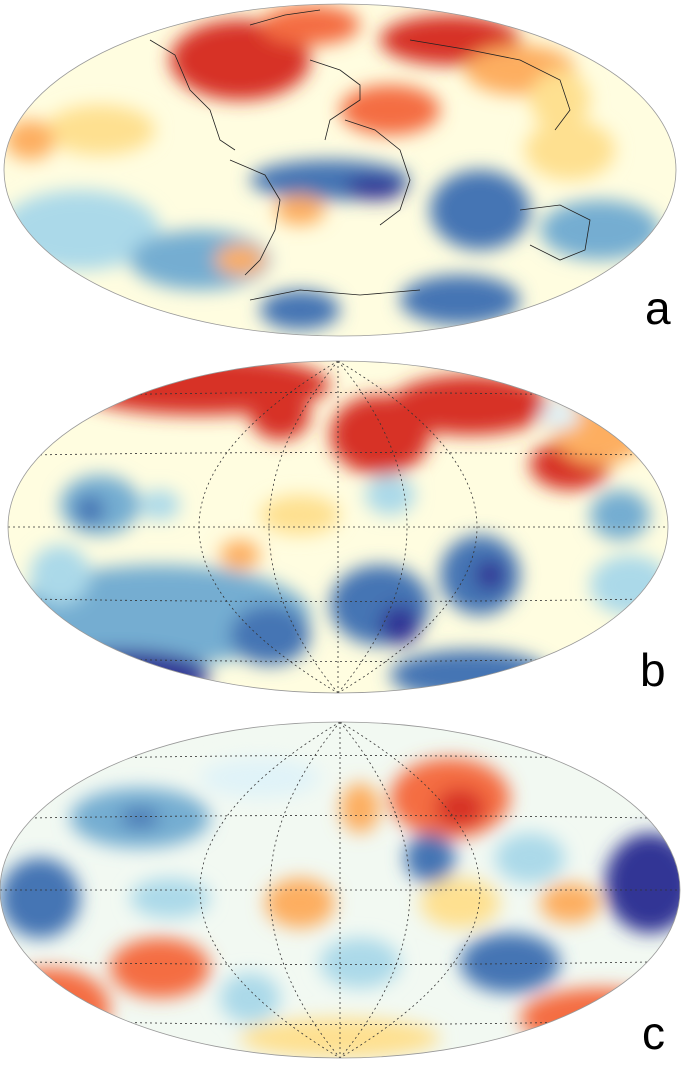 The image size is (685, 1067). I want to click on panel-label-b: b, so click(653, 670).